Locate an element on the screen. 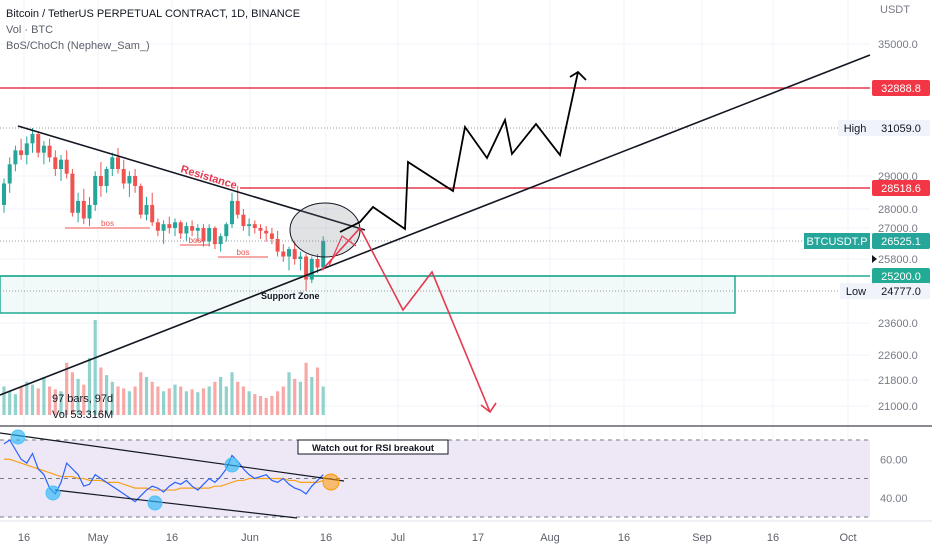  time-tick-label: Sep is located at coordinates (702, 538).